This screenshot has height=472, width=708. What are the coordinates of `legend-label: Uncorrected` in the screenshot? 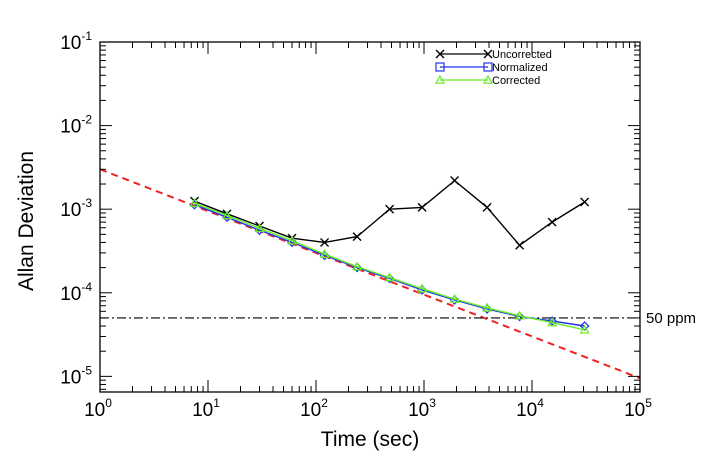 It's located at (522, 55).